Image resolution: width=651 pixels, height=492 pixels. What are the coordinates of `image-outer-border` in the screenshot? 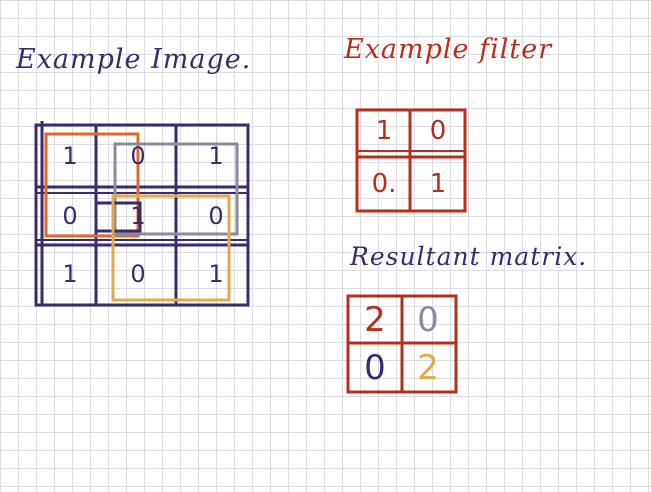 It's located at (142, 215).